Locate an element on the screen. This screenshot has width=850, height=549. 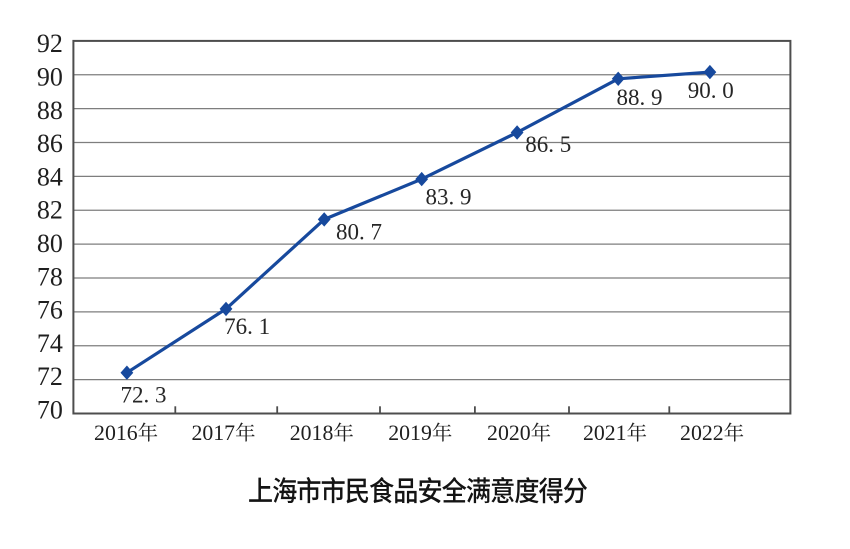
svg-text: 90. 0 is located at coordinates (711, 90).